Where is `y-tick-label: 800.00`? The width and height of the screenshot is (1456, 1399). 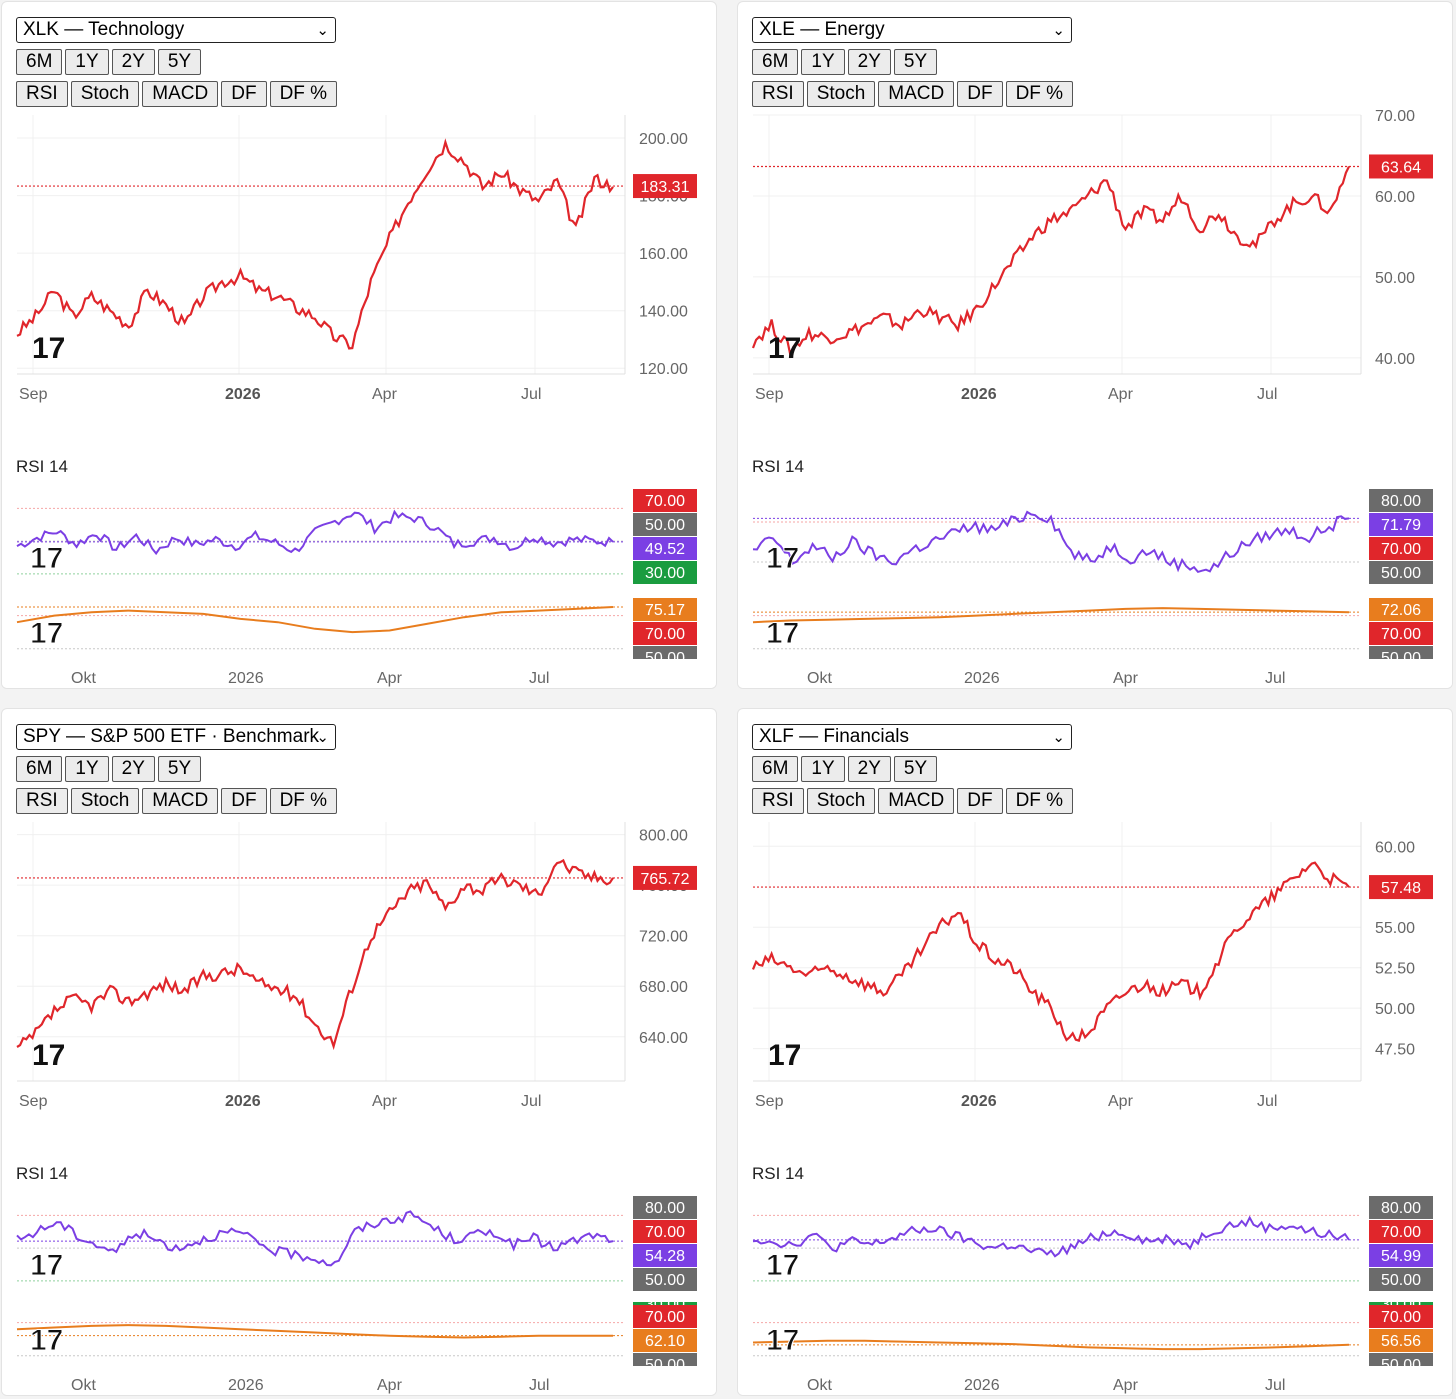 y-tick-label: 800.00 is located at coordinates (663, 836).